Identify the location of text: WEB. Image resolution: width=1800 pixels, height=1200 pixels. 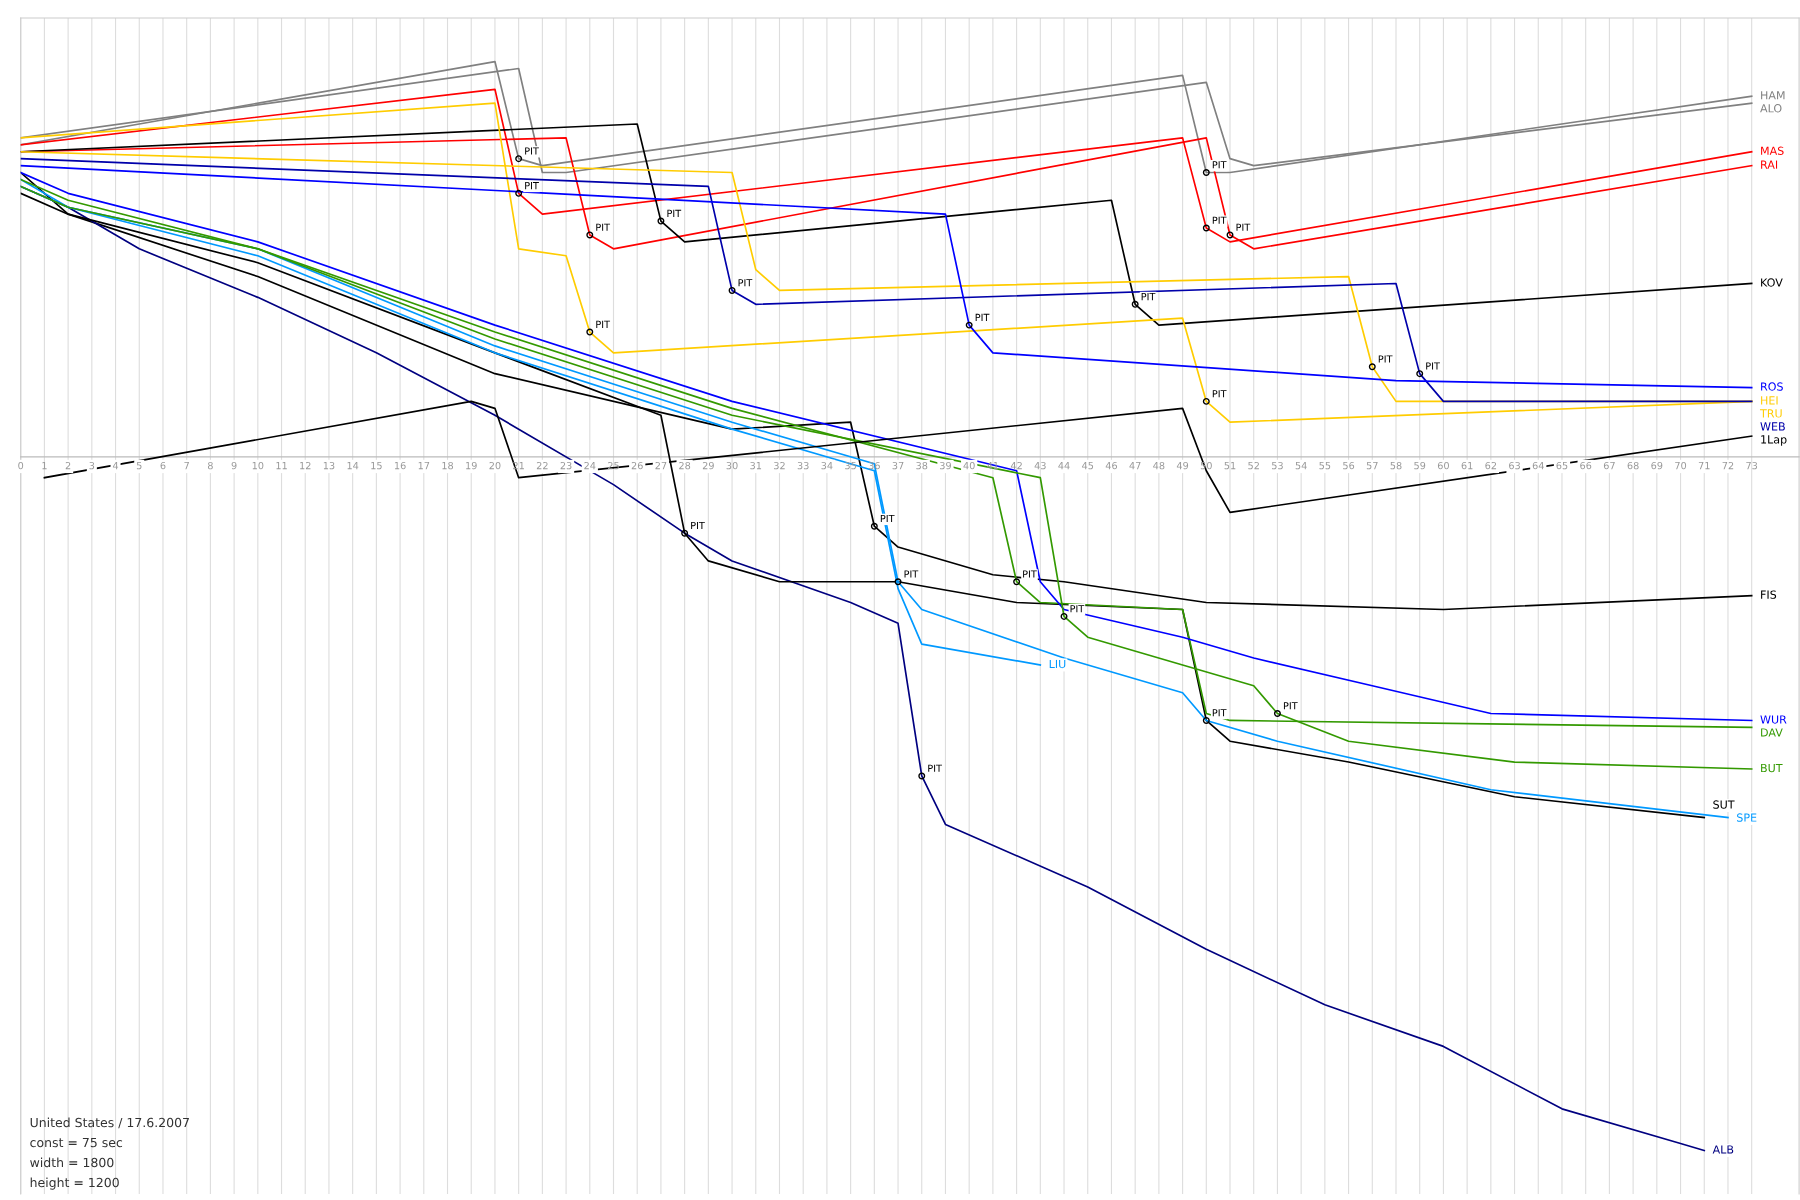
(1772, 426).